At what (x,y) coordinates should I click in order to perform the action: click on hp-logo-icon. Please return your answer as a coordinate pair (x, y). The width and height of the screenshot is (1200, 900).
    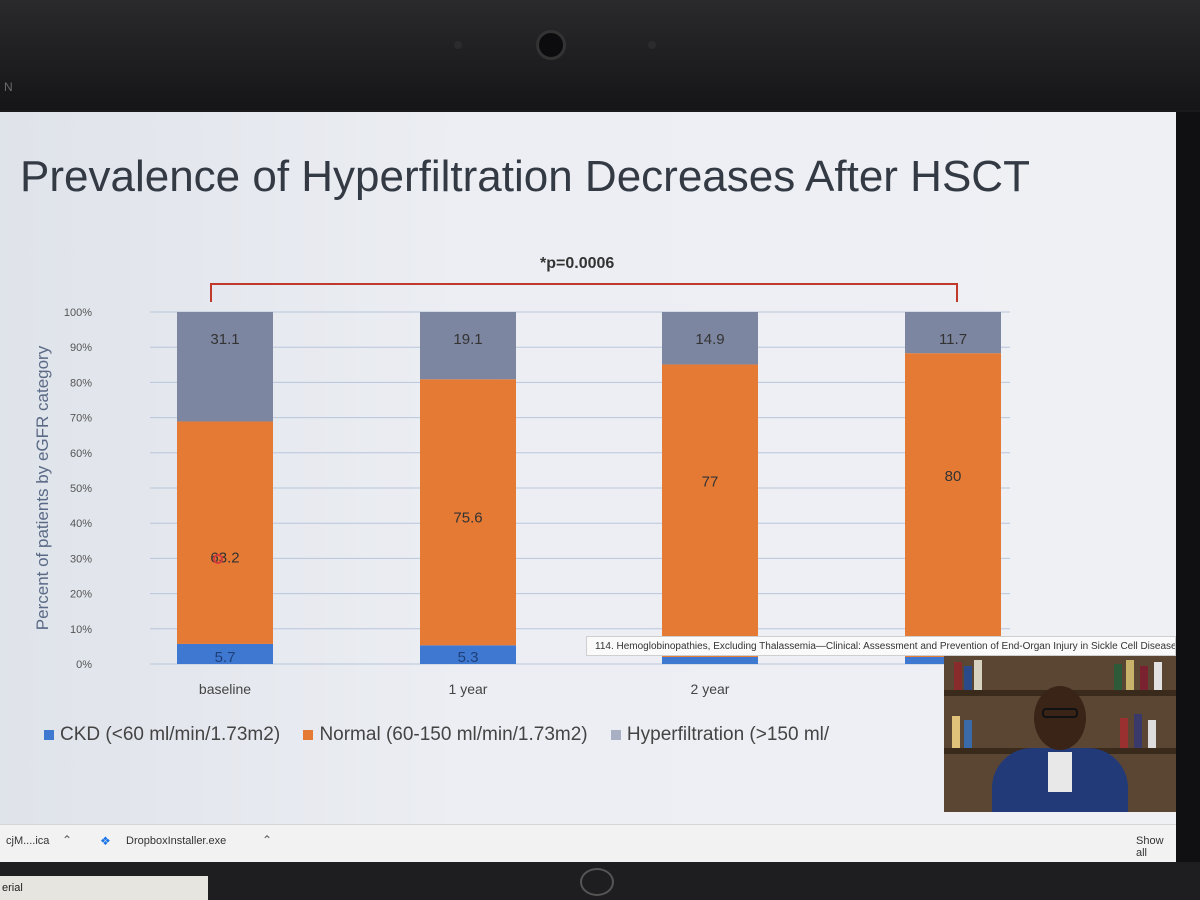
    Looking at the image, I should click on (597, 882).